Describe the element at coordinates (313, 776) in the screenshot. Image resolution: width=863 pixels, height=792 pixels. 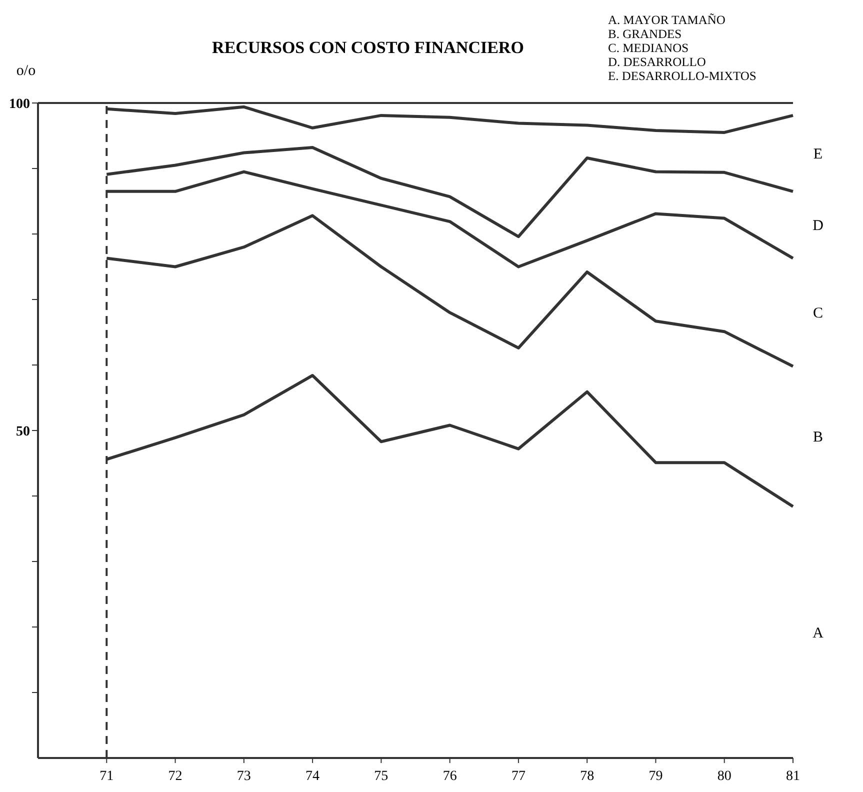
I see `x-tick-label: 74` at that location.